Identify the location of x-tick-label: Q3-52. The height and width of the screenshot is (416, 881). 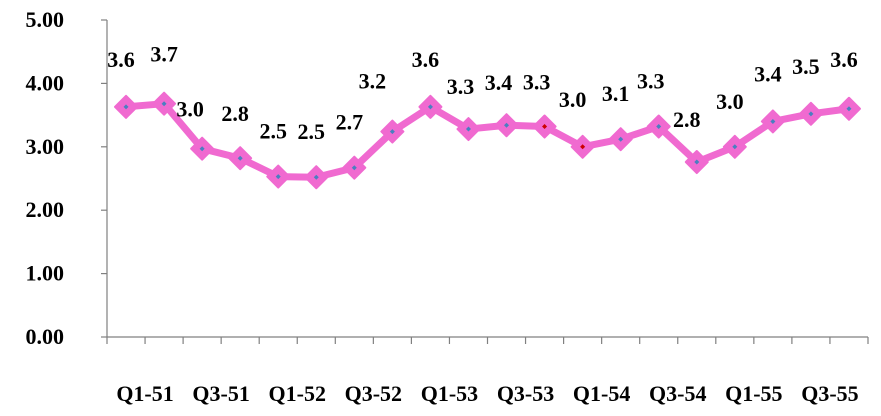
(373, 393).